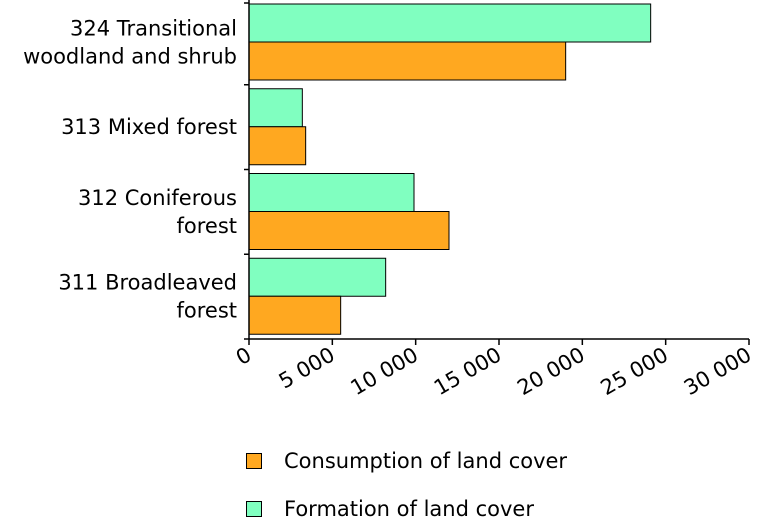 Image resolution: width=768 pixels, height=521 pixels. I want to click on category-label-3: 311 Broadleaved forest, so click(147, 297).